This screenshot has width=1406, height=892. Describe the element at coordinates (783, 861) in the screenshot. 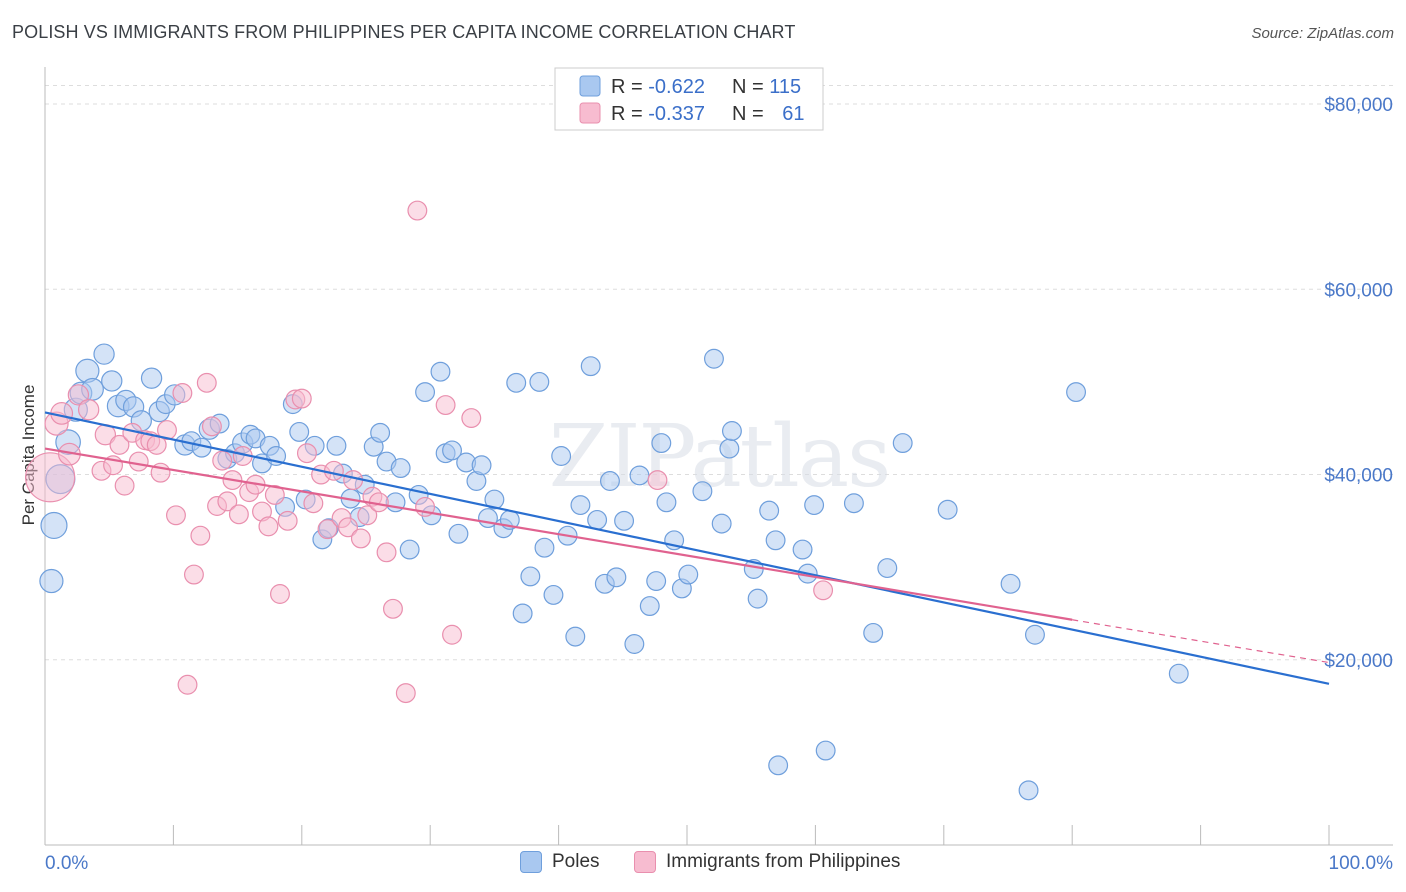

I see `legend-label-philippines: Immigrants from Philippines` at that location.